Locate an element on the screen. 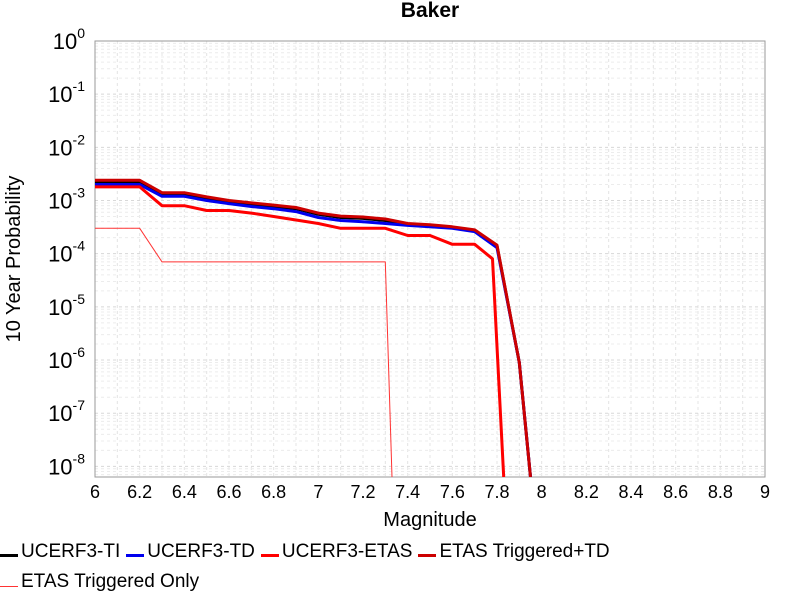 This screenshot has height=600, width=800. x-tick-label: 7.4 is located at coordinates (407, 492).